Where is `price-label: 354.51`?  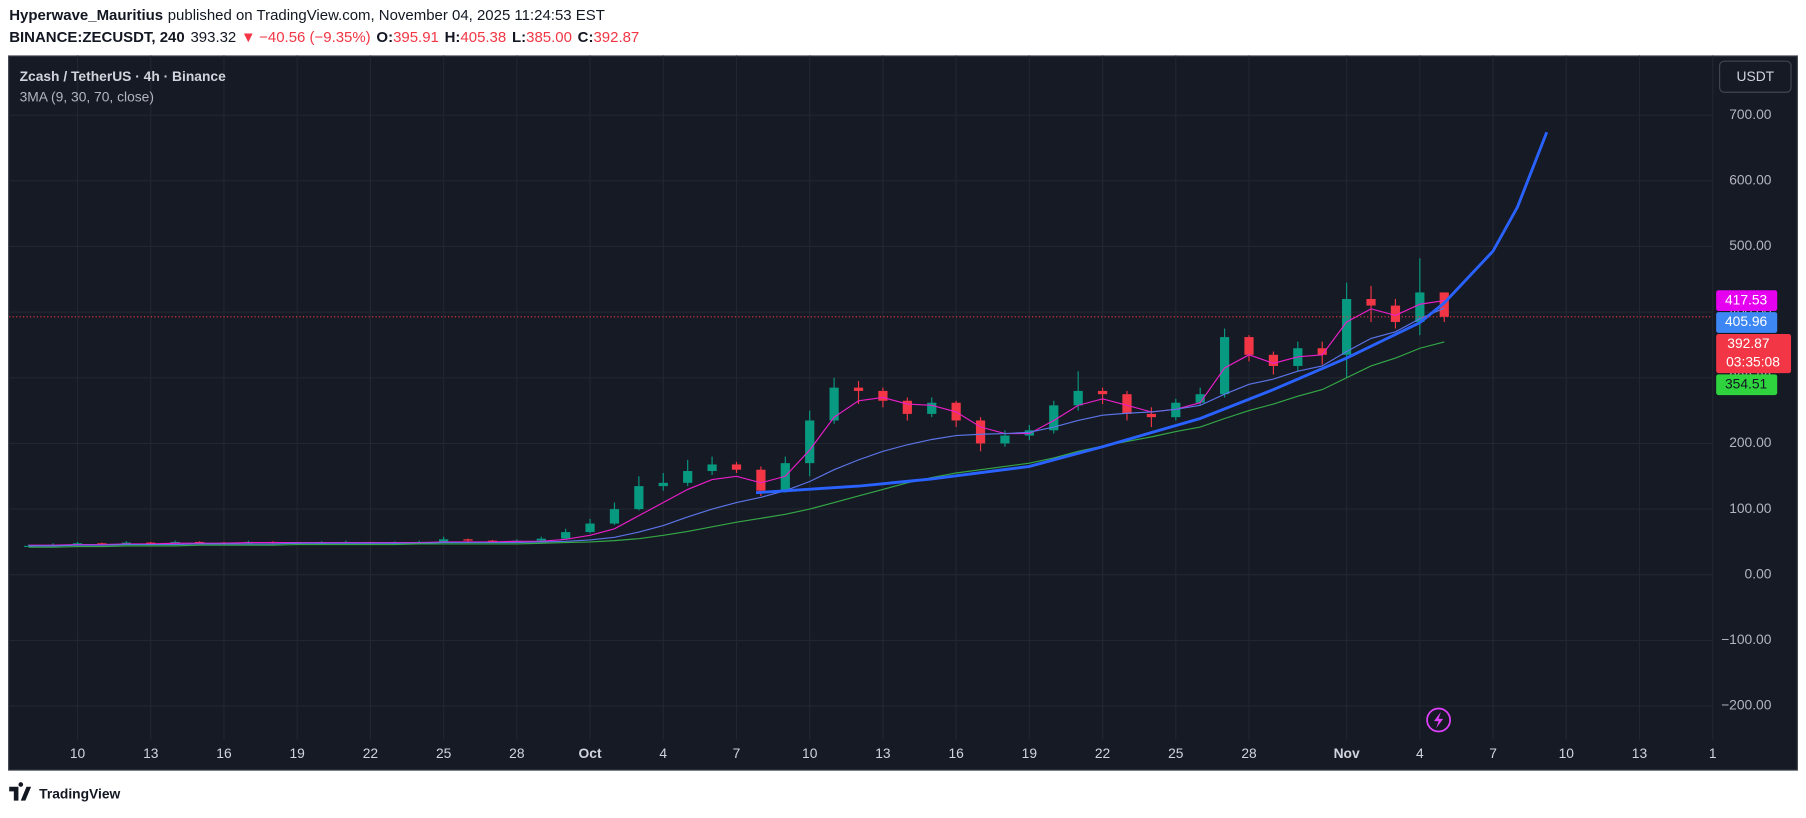 price-label: 354.51 is located at coordinates (1746, 383).